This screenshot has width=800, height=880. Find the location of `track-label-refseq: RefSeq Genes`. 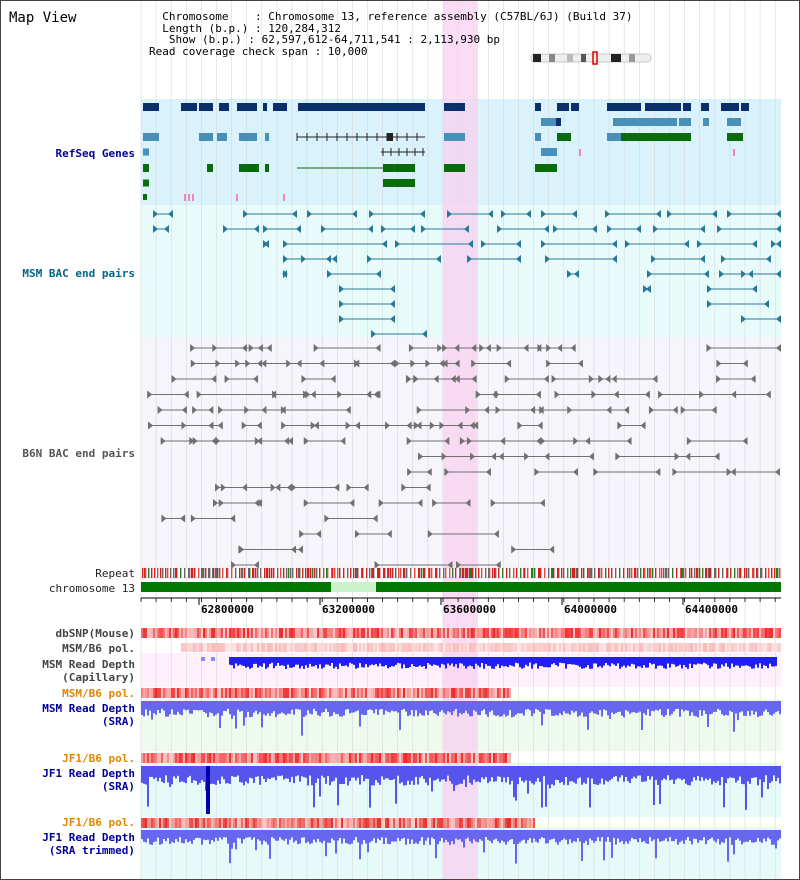

track-label-refseq: RefSeq Genes is located at coordinates (95, 153).